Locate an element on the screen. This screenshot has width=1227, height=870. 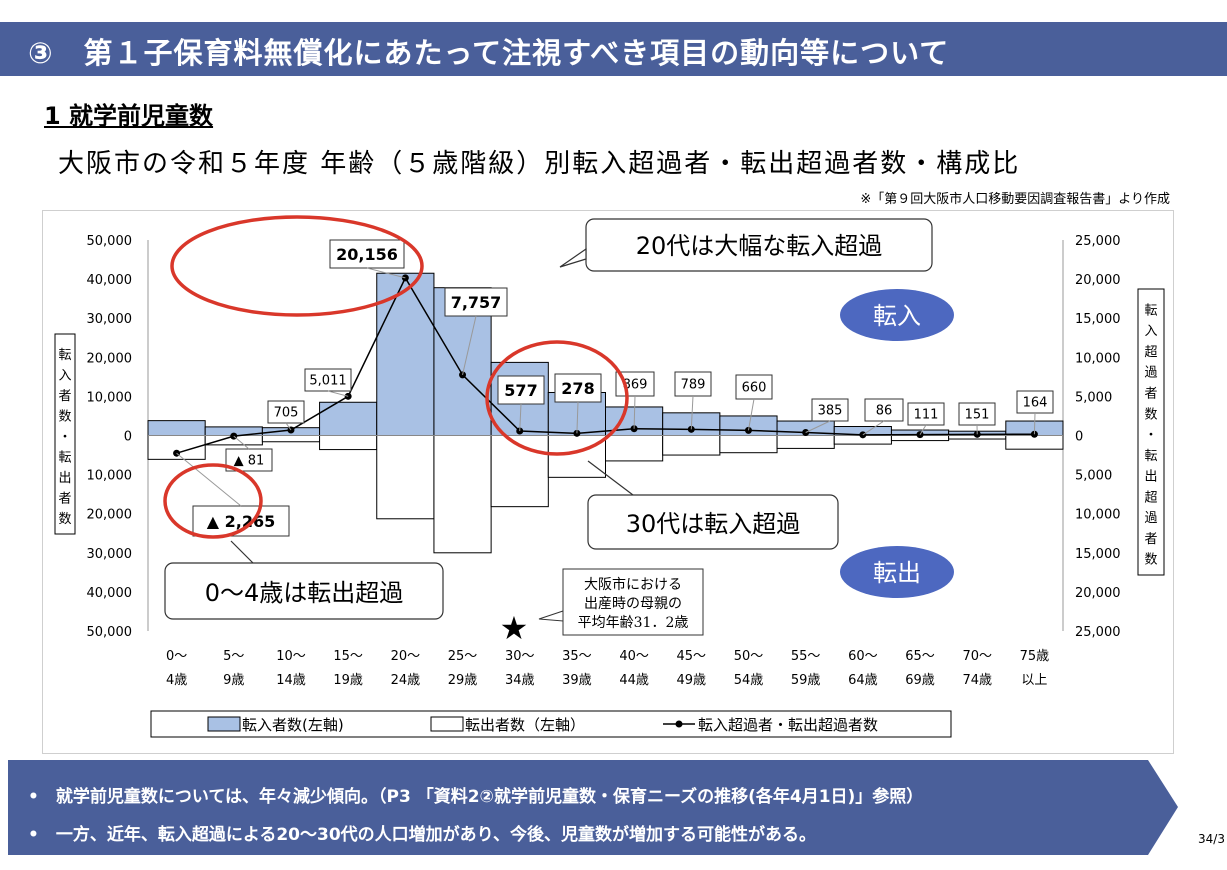
category-tick-label: 50～ is located at coordinates (749, 656).